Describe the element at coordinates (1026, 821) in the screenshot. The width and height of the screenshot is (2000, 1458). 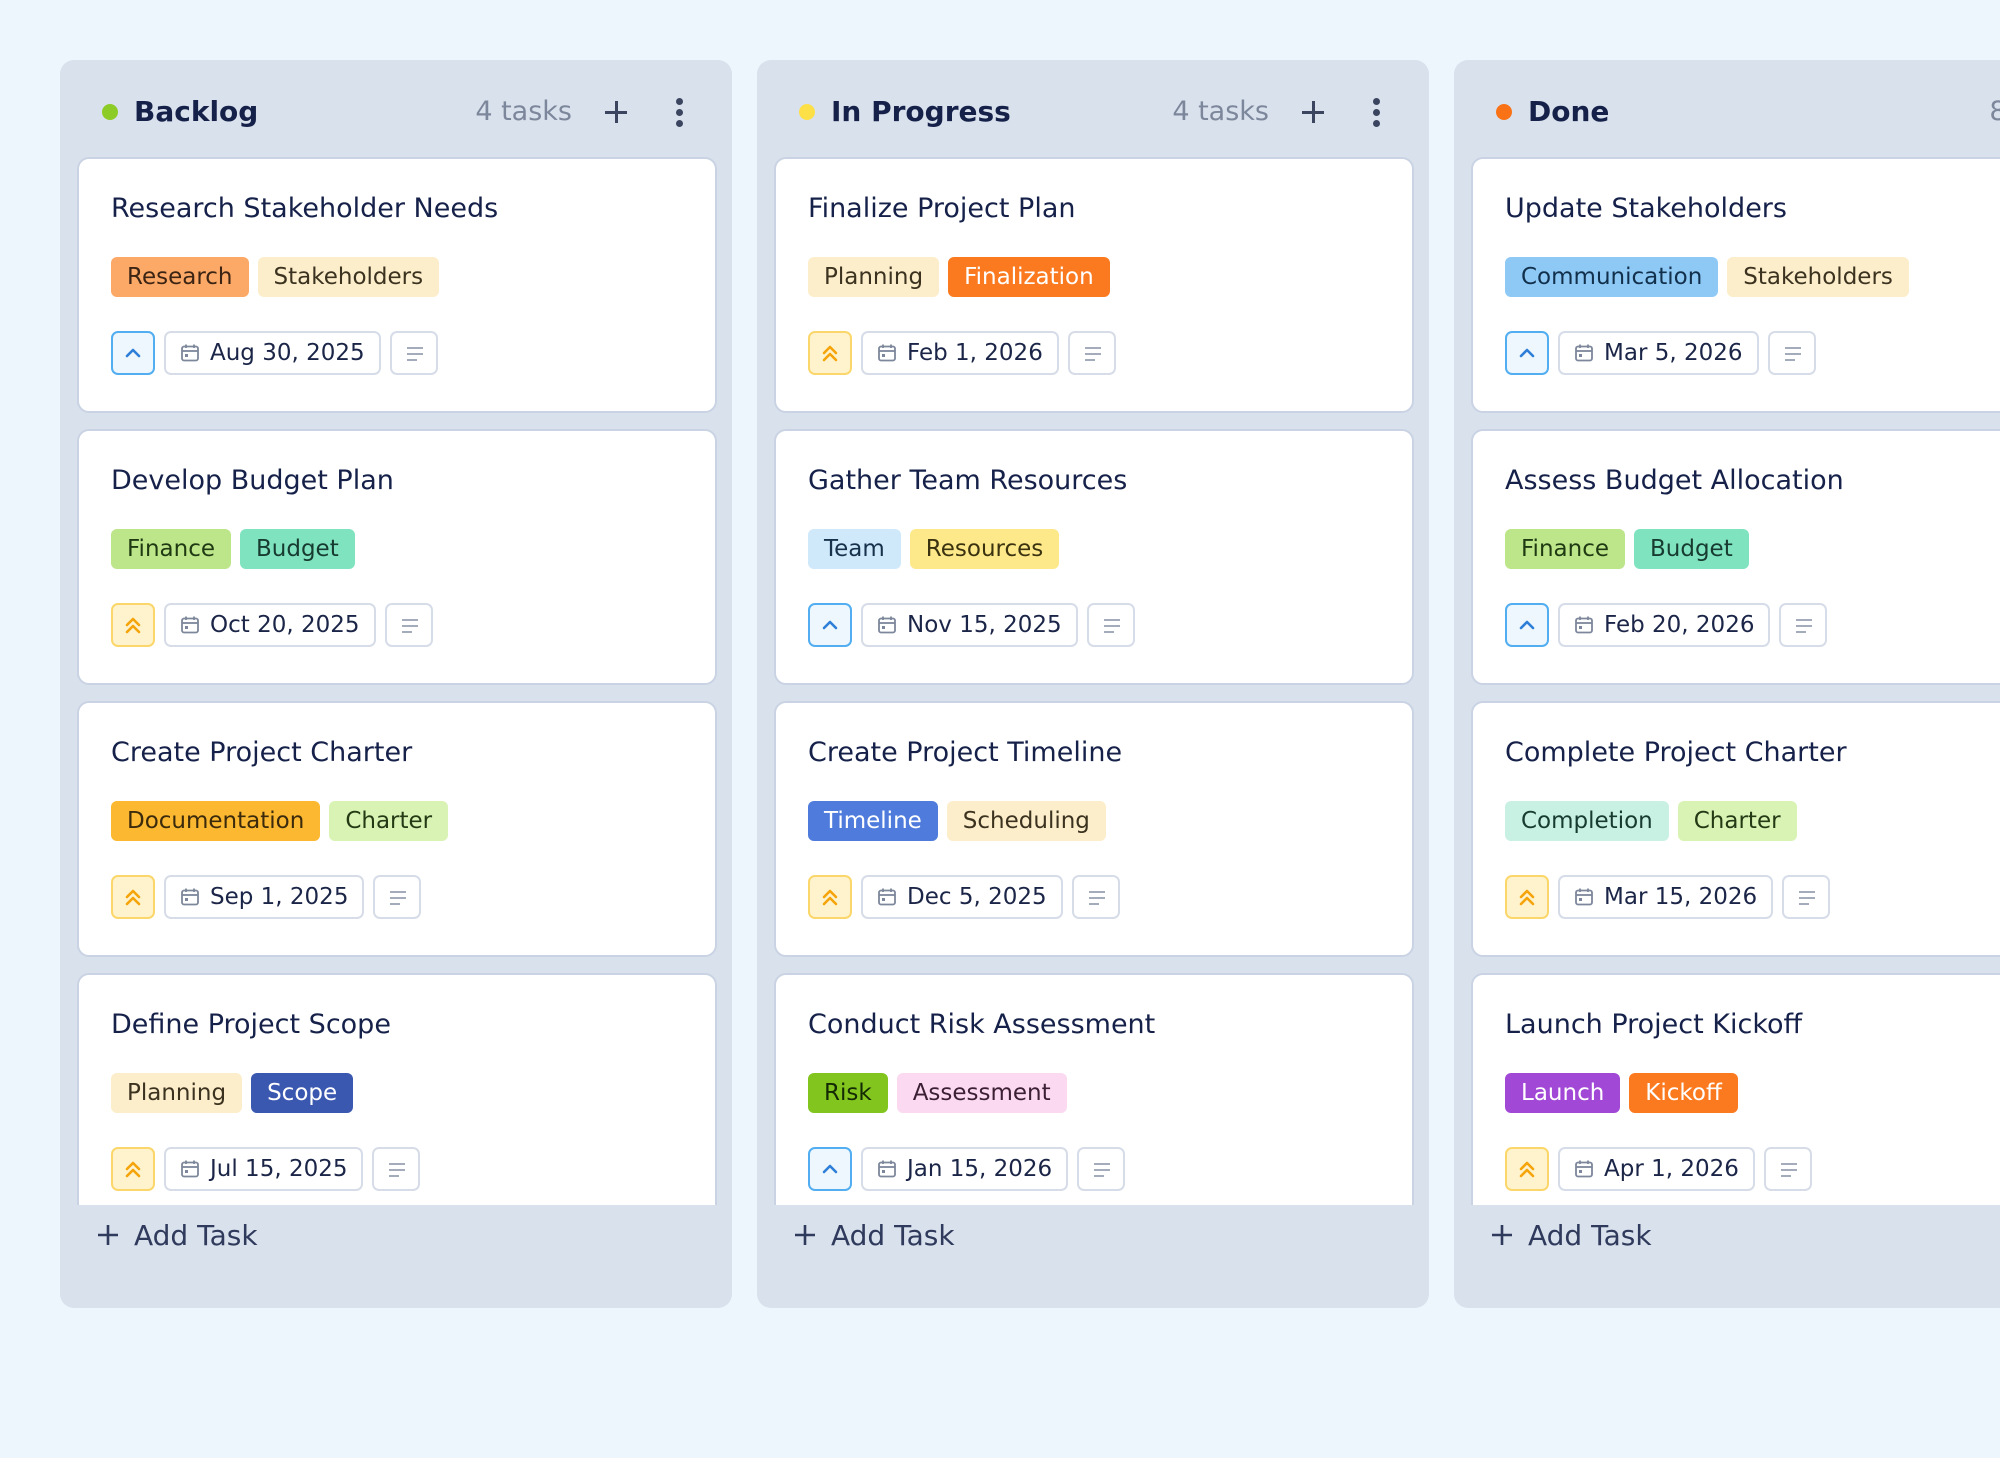
I see `tag-badge: Scheduling` at that location.